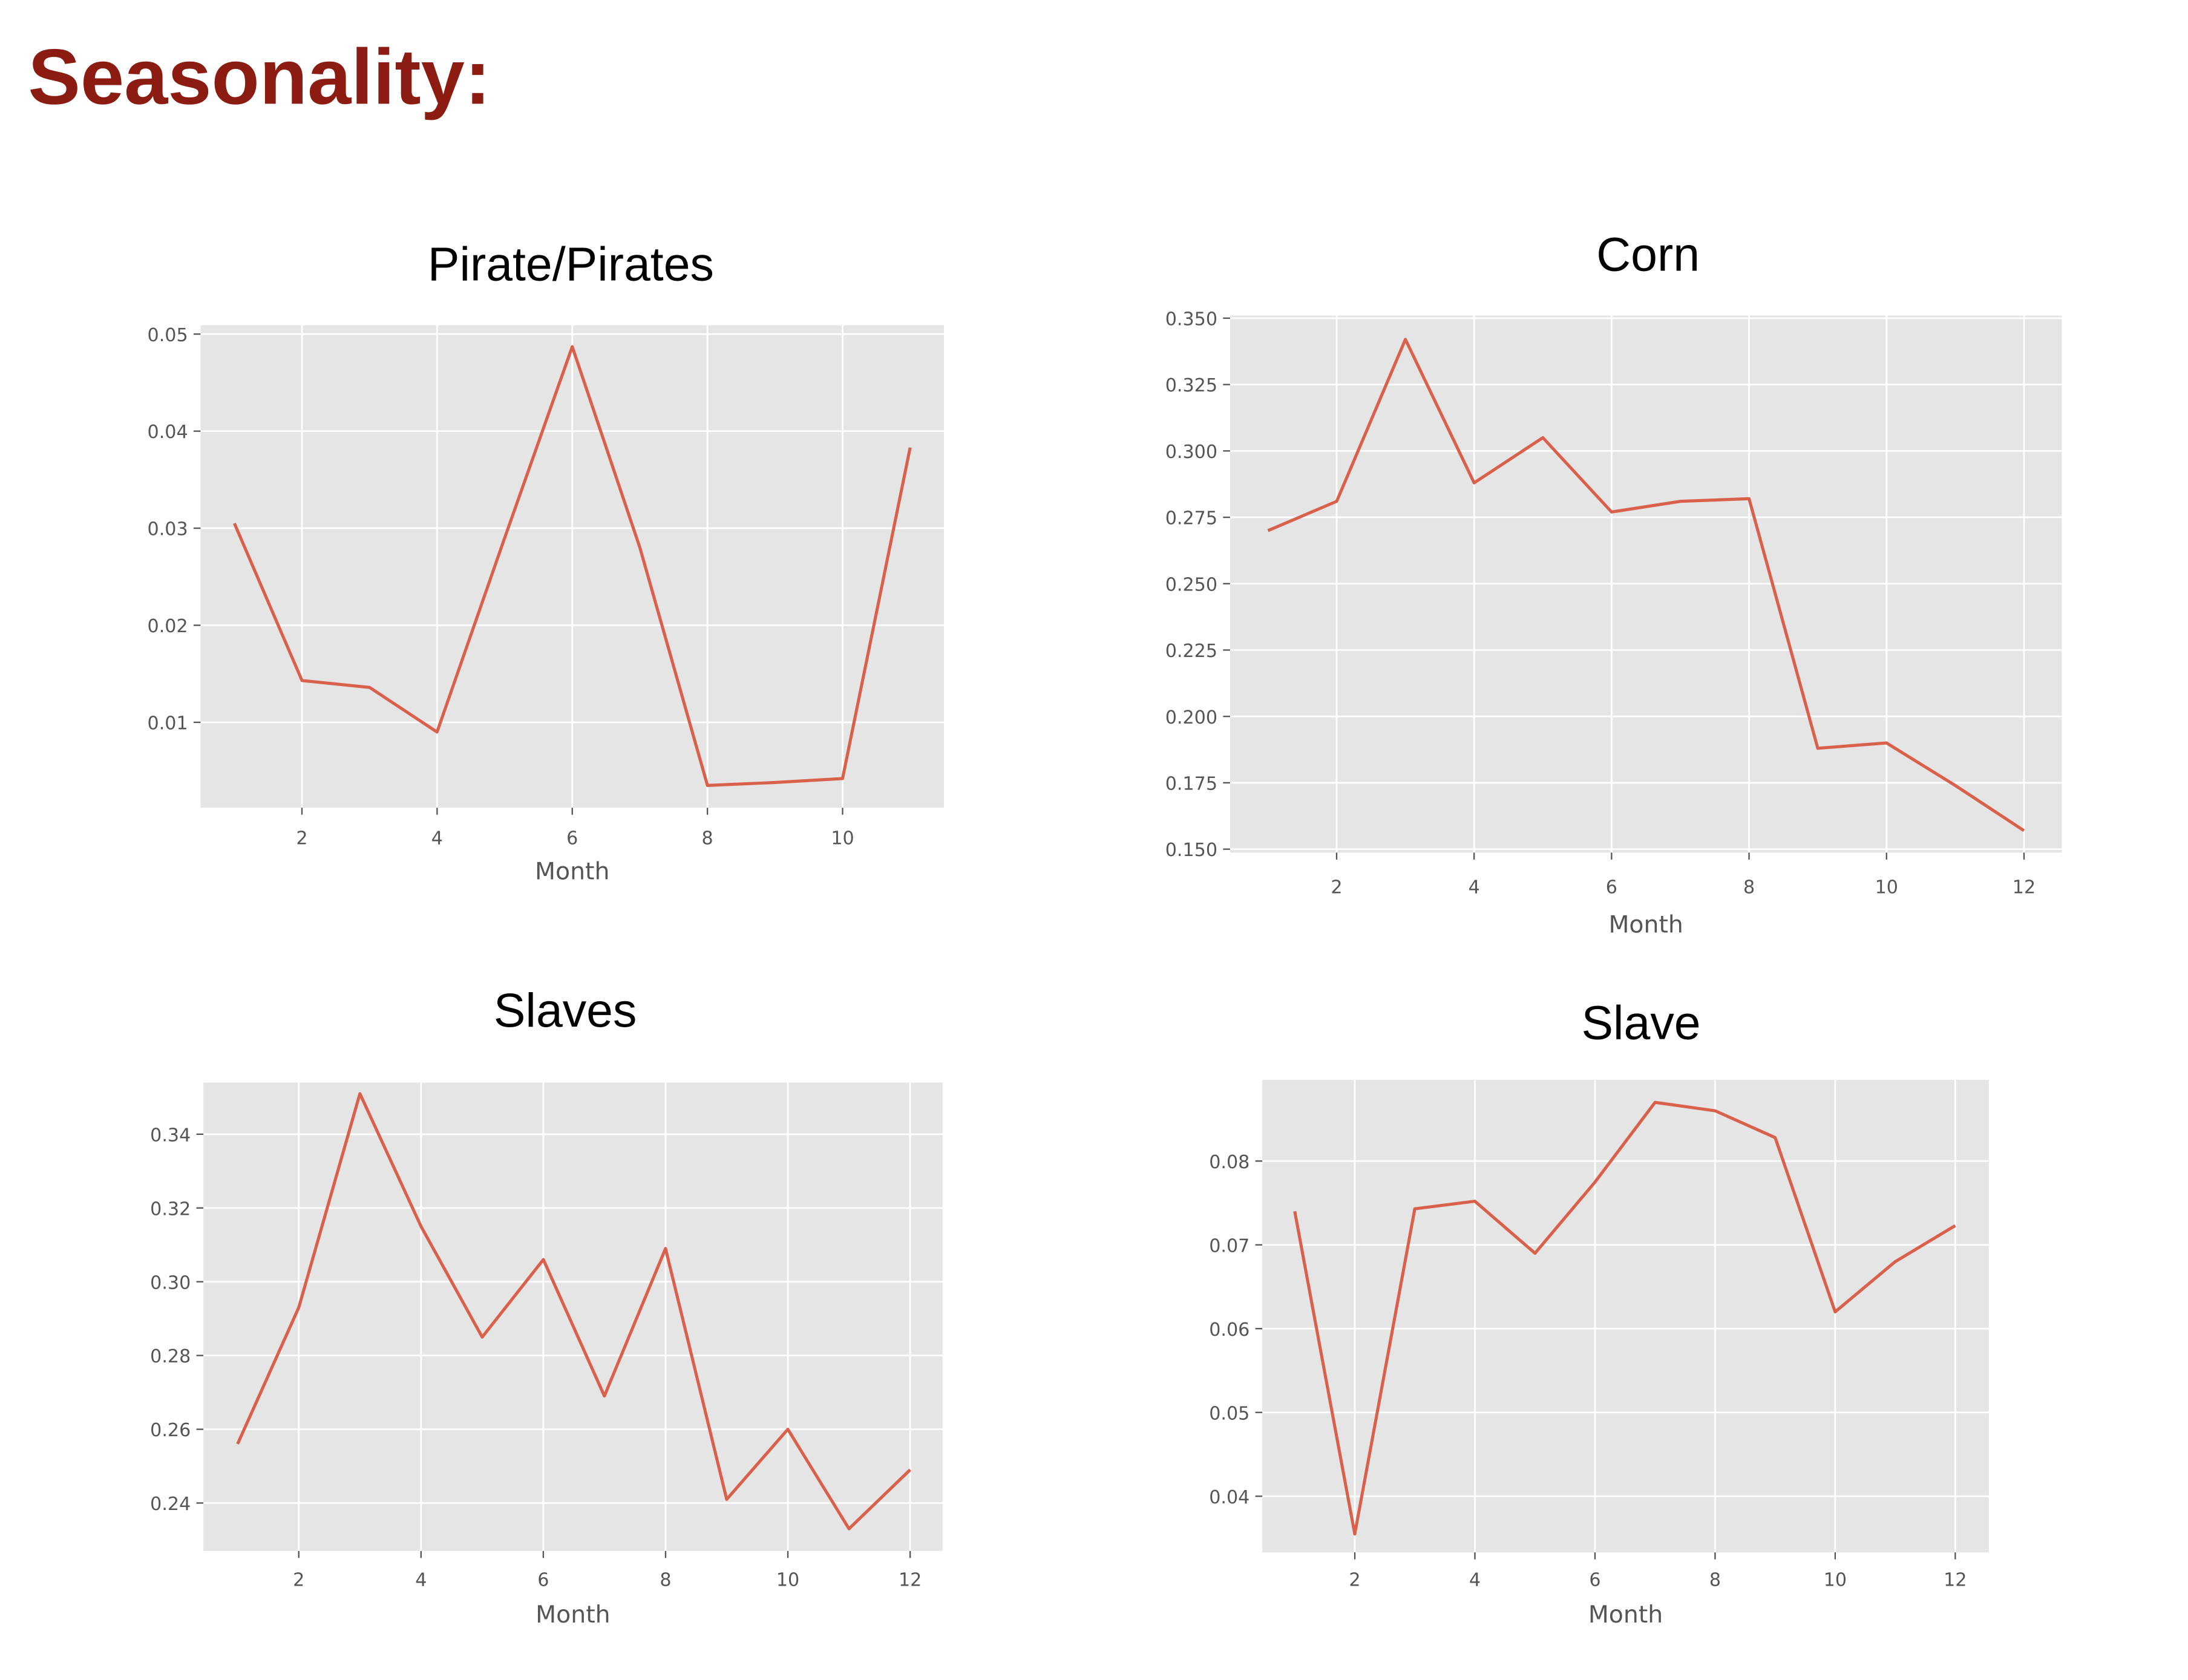 The width and height of the screenshot is (2188, 1680). Describe the element at coordinates (1191, 717) in the screenshot. I see `y-tick-label: 0.200` at that location.